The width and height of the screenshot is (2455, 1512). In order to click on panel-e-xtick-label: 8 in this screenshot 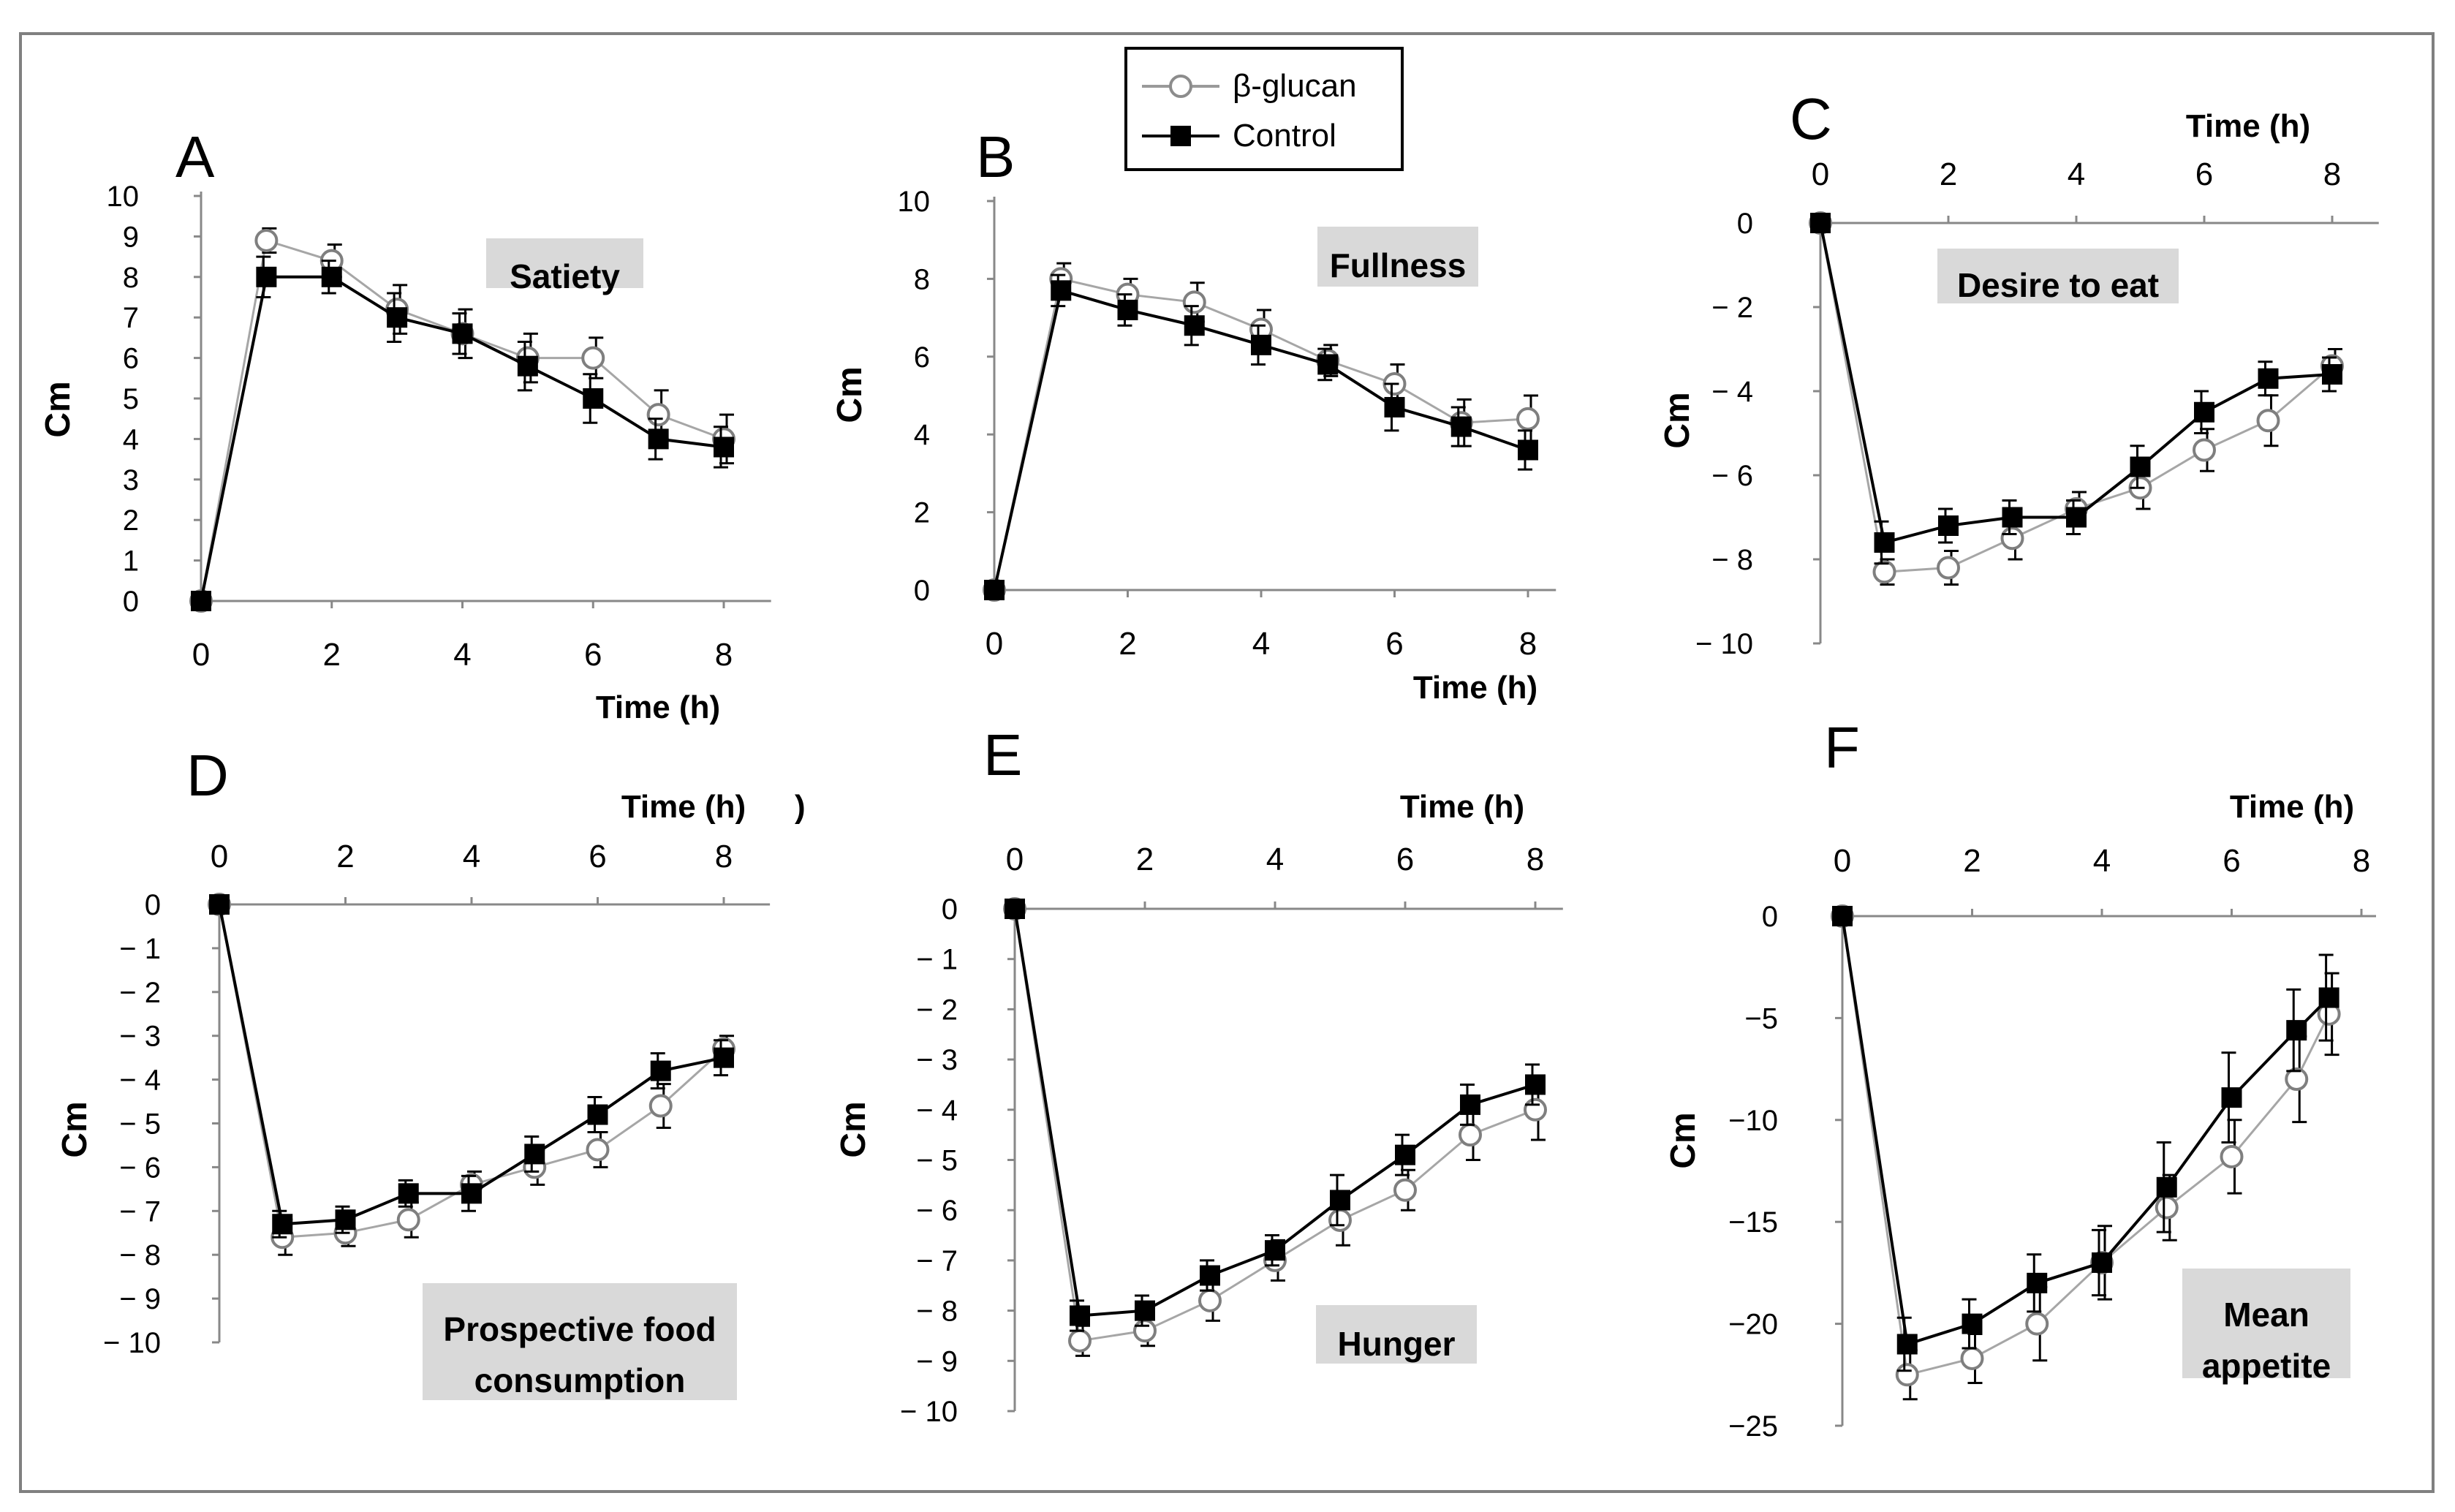, I will do `click(1535, 859)`.